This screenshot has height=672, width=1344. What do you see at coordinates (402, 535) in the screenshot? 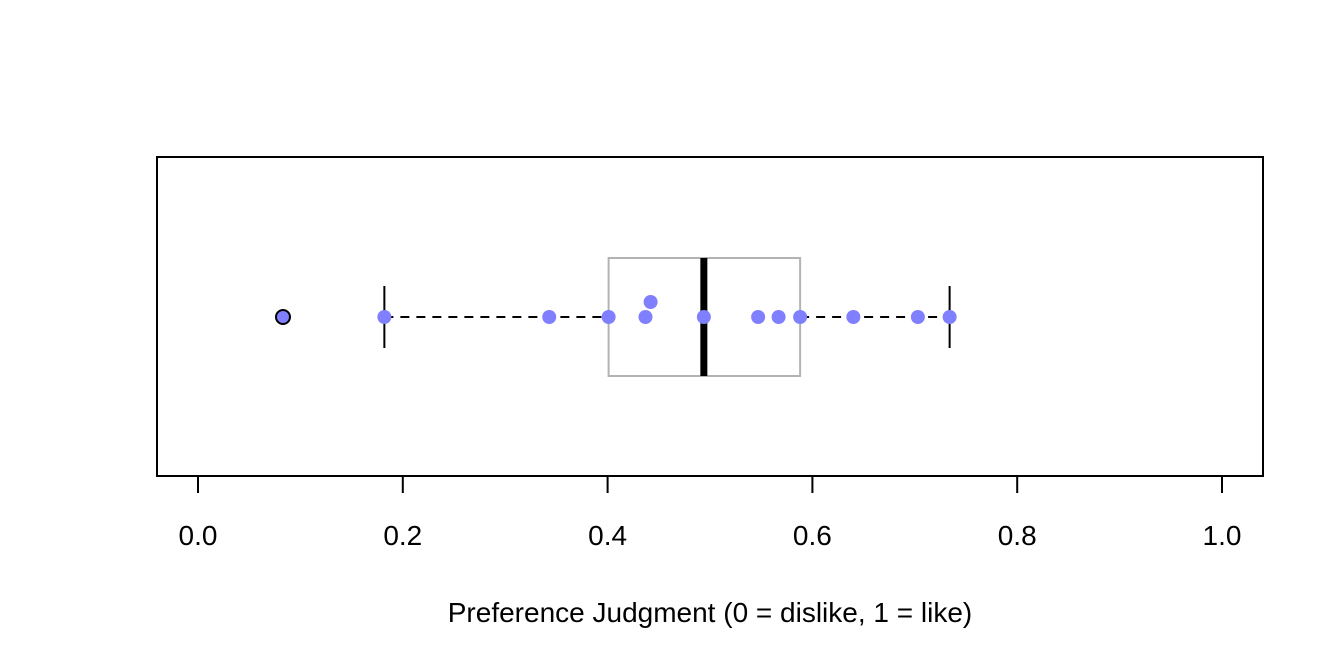
I see `x-tick-label-1: 0.2` at bounding box center [402, 535].